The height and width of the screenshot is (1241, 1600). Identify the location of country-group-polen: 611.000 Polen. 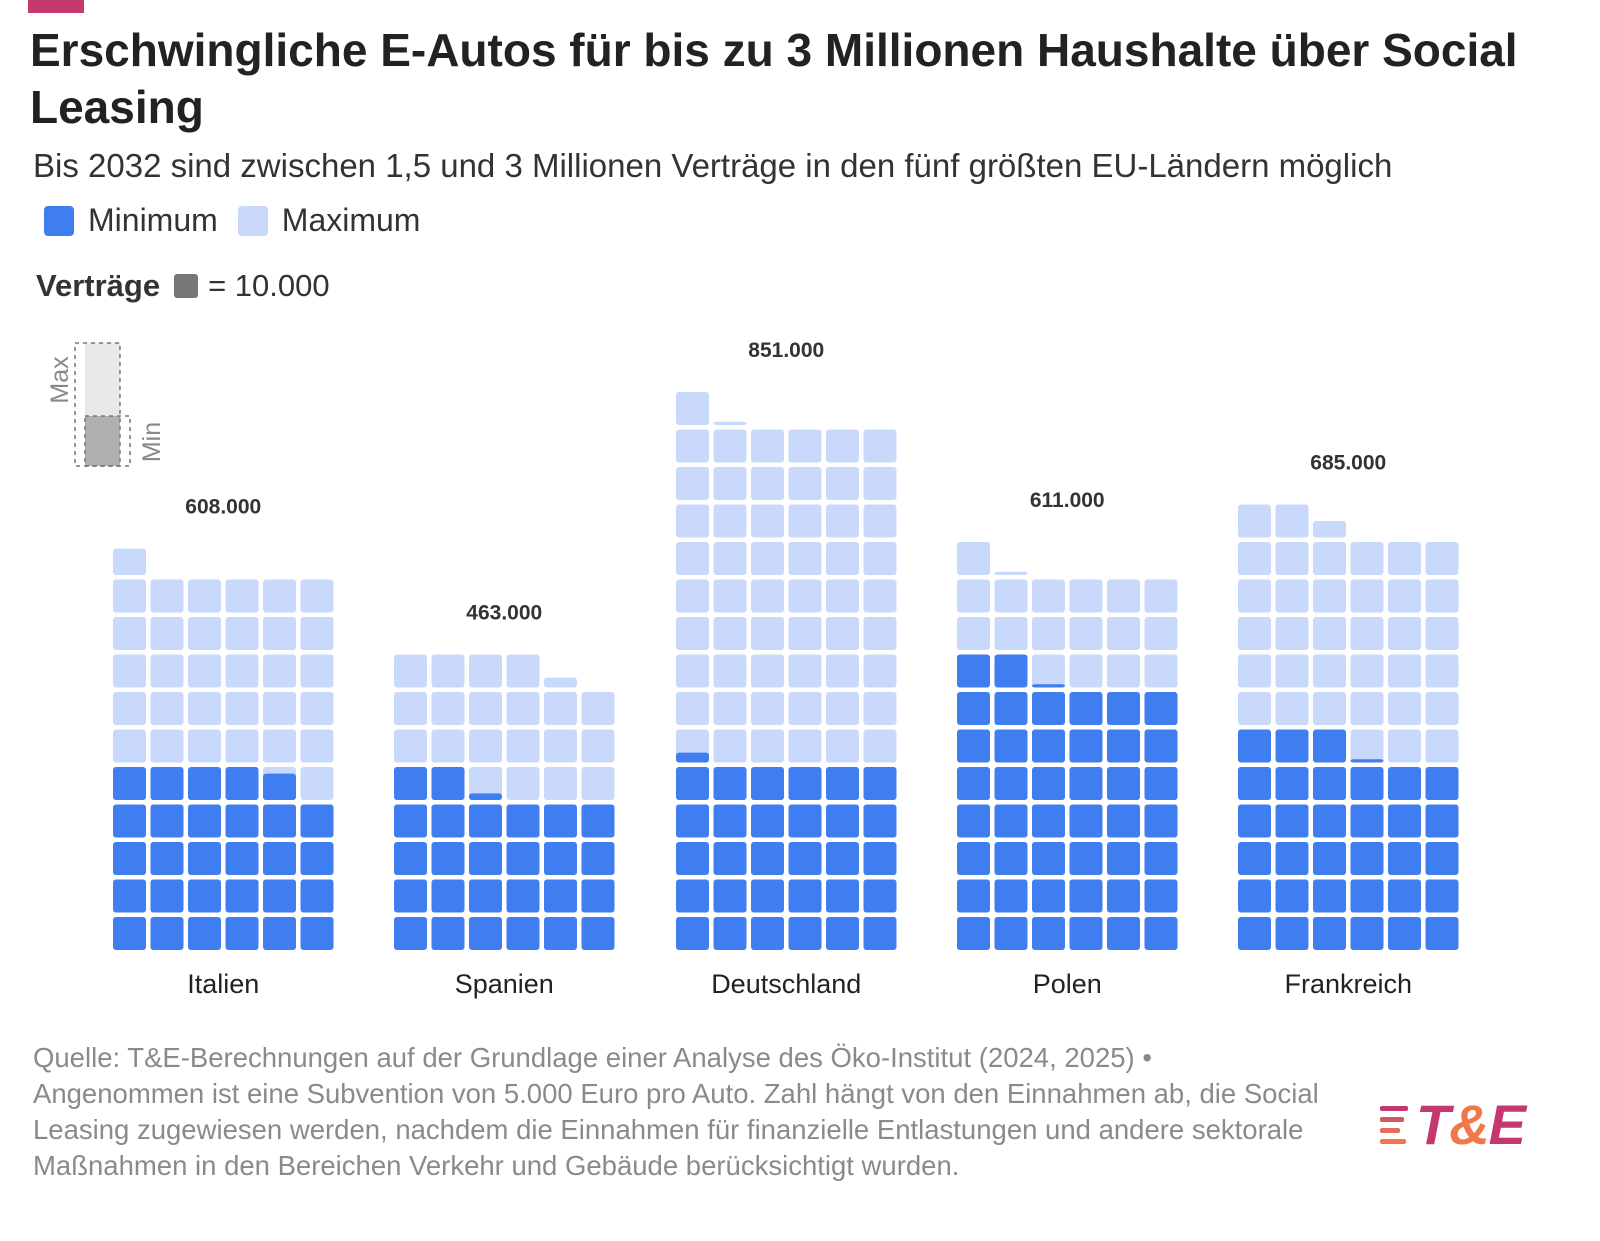
(1067, 744).